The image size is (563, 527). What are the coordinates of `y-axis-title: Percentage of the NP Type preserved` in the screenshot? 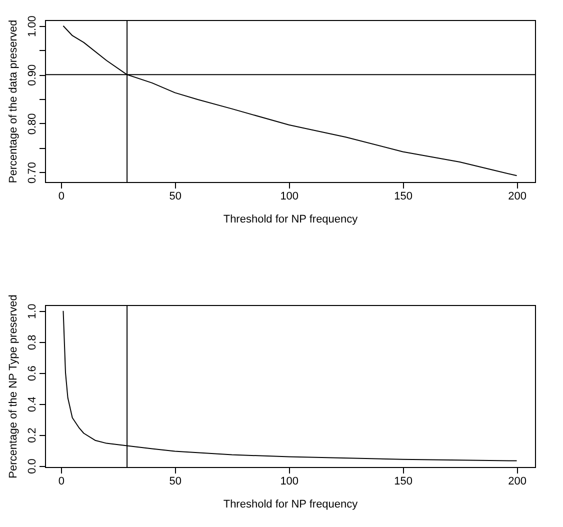 It's located at (14, 386).